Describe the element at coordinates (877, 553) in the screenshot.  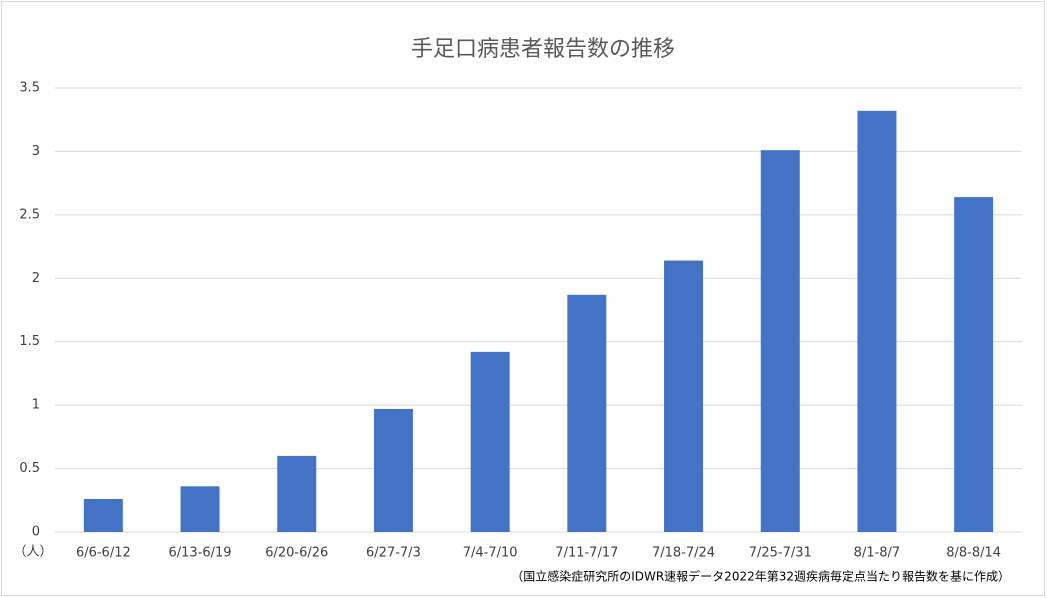
I see `x-tick-label: 8/1-8/7` at that location.